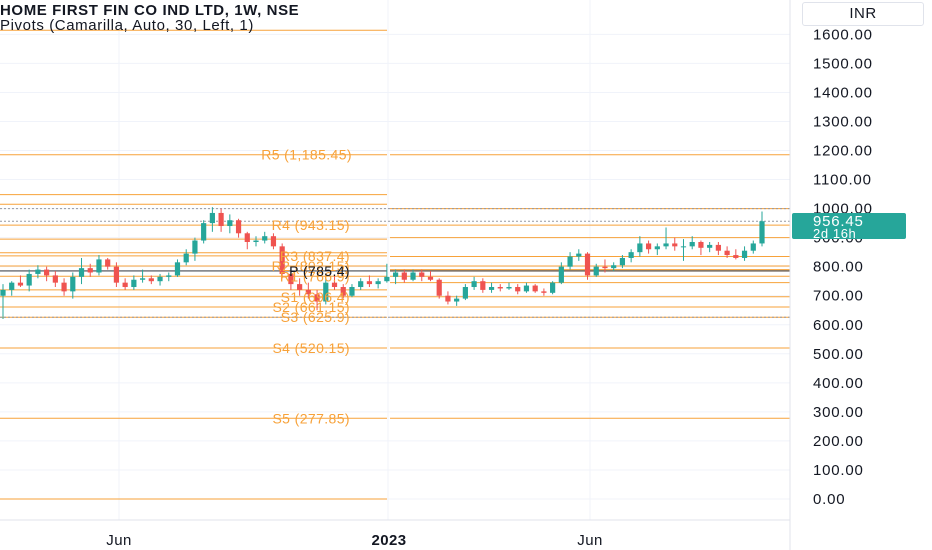 Image resolution: width=932 pixels, height=550 pixels. I want to click on pivot-label: S5 (277.85), so click(311, 418).